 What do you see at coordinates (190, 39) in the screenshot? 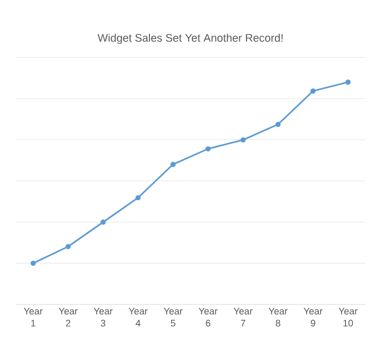
I see `chart-title: Widget Sales Set Yet Another Record!` at bounding box center [190, 39].